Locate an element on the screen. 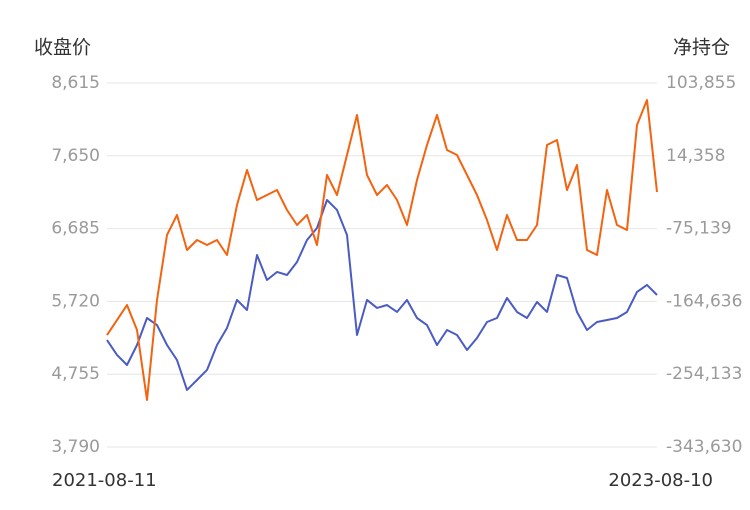 The height and width of the screenshot is (510, 750). y-tick-label: 4,755 is located at coordinates (75, 374).